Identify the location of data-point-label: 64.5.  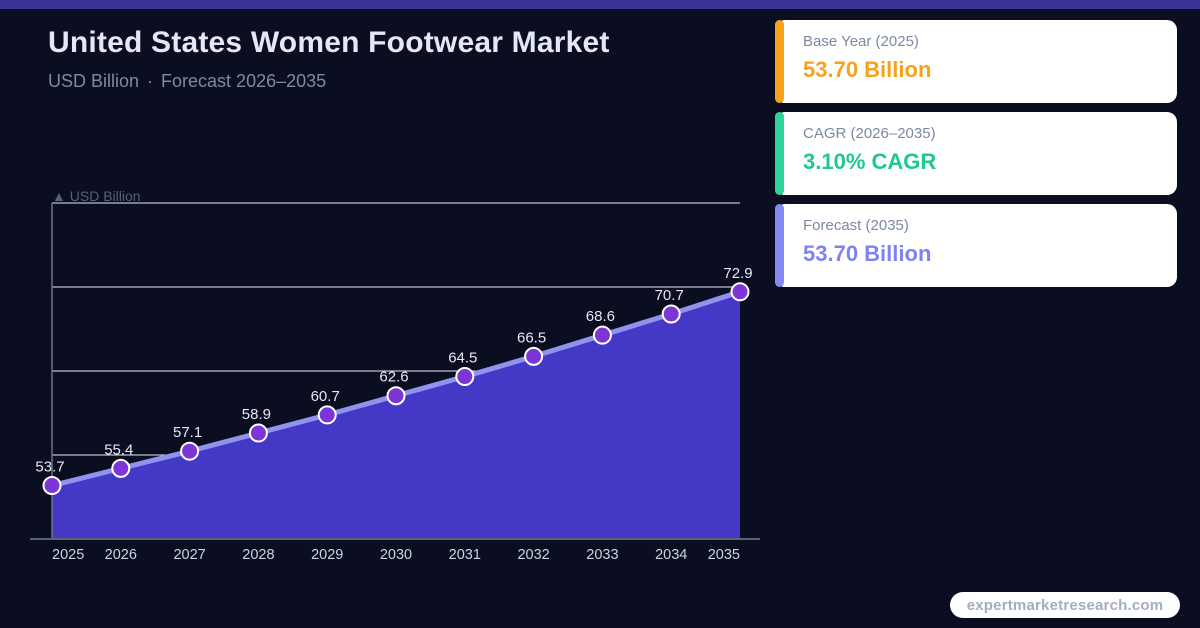
(462, 358).